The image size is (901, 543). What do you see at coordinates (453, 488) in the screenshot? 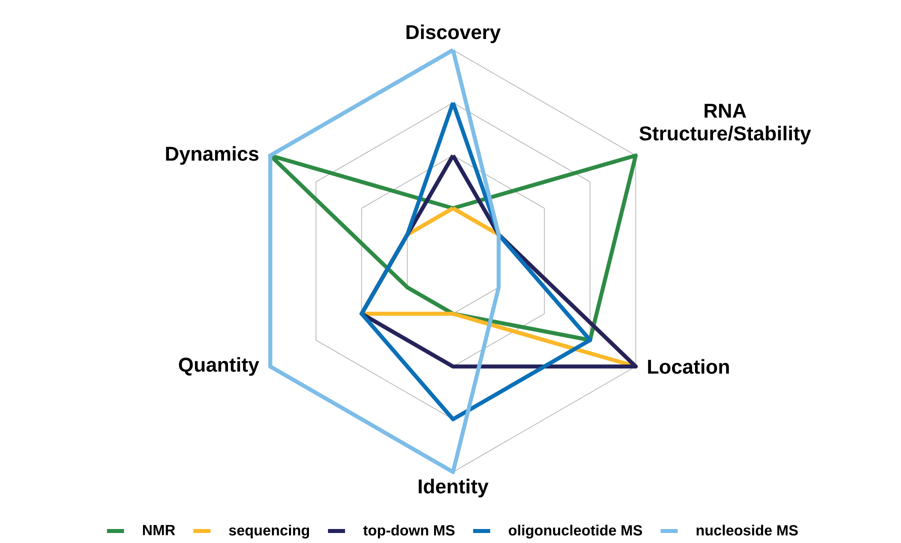
I see `spoke-label: Identity` at bounding box center [453, 488].